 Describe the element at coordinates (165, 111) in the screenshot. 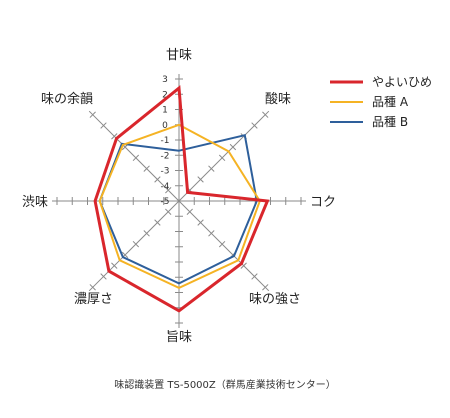

I see `tick-label: 1` at that location.